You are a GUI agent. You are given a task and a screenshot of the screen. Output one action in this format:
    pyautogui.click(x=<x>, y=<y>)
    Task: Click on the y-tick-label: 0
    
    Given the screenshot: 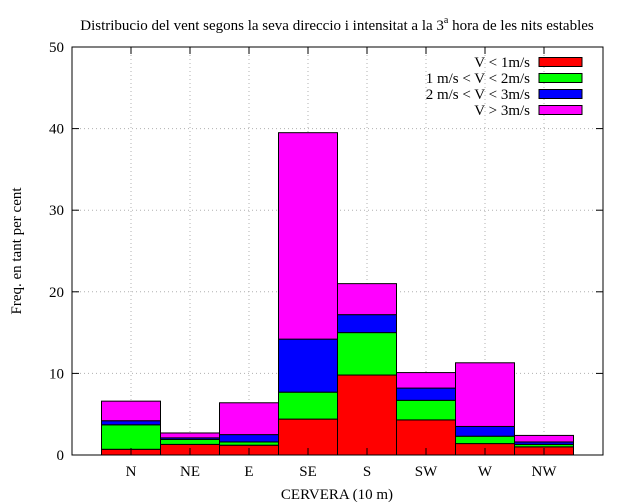 What is the action you would take?
    pyautogui.click(x=61, y=456)
    